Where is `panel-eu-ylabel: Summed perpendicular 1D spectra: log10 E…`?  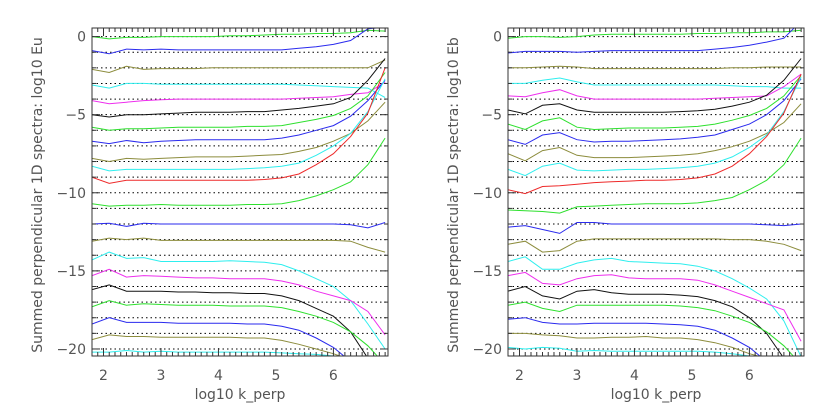
panel-eu-ylabel: Summed perpendicular 1D spectra: log10 E… is located at coordinates (38, 195).